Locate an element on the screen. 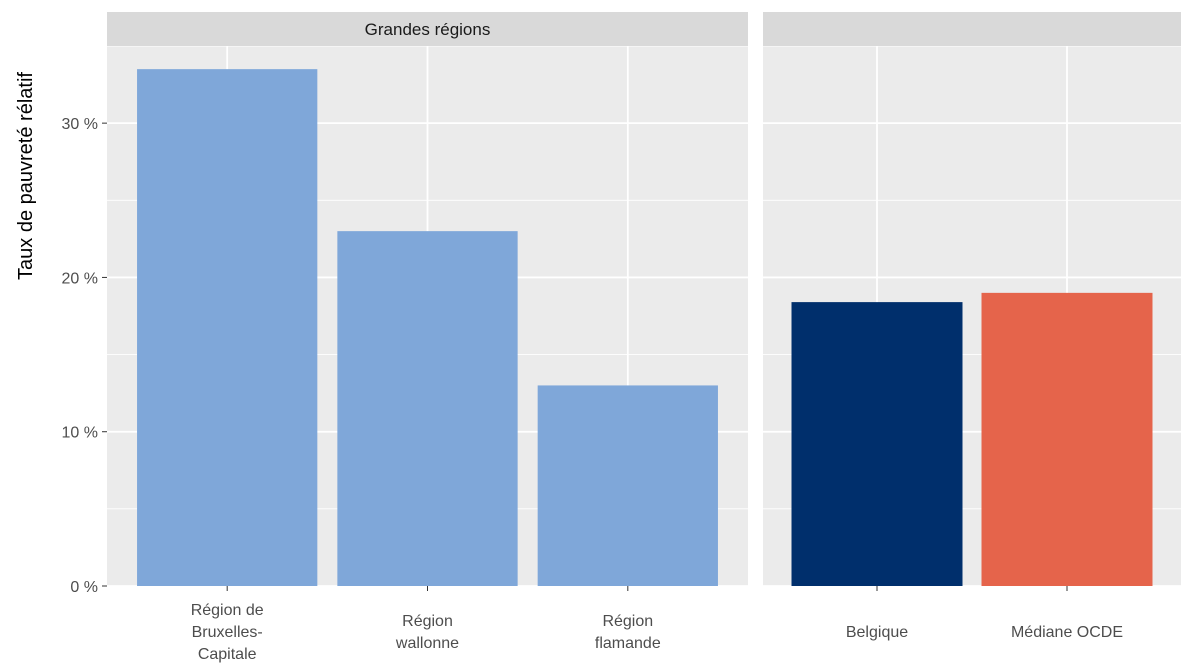 This screenshot has height=670, width=1193. y-tick-label: 10 % is located at coordinates (80, 433).